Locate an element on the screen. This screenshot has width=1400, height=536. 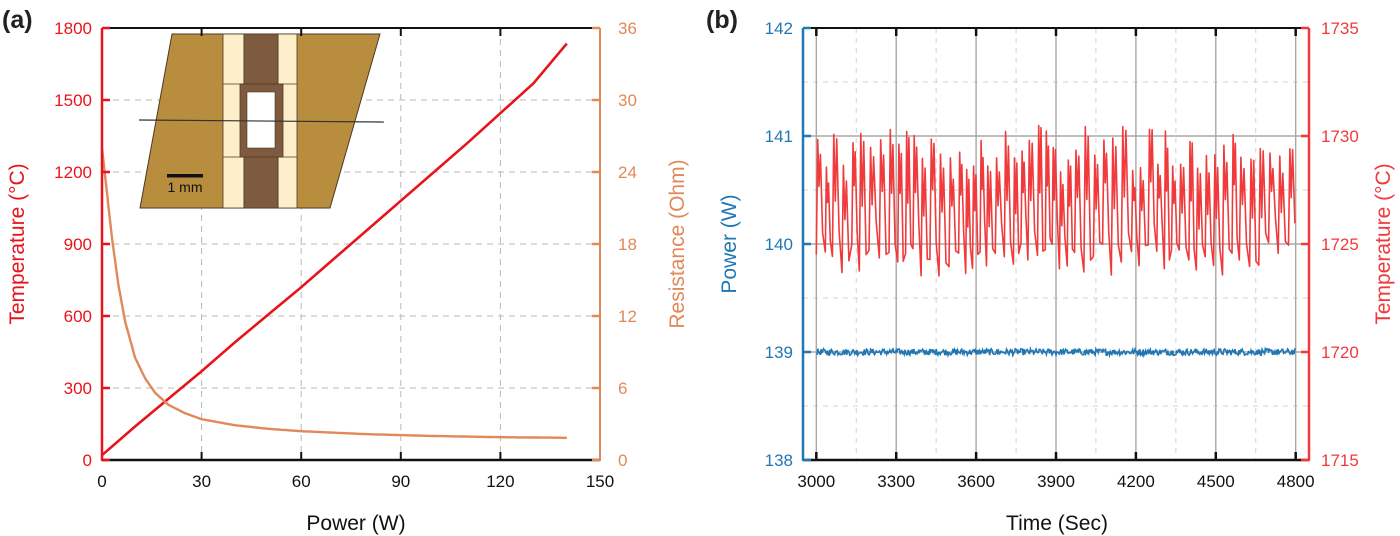
y-left-tick-label: 300 is located at coordinates (78, 388).